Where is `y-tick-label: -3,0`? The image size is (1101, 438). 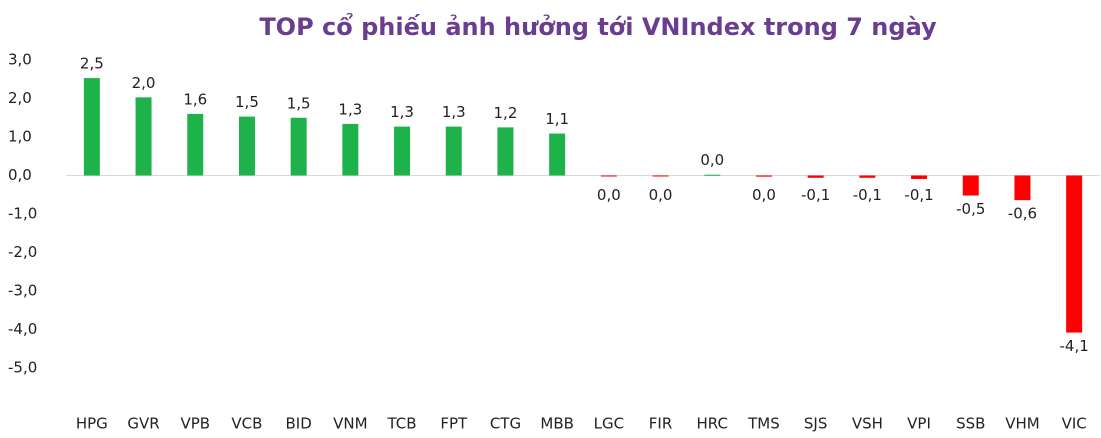
y-tick-label: -3,0 is located at coordinates (22, 291).